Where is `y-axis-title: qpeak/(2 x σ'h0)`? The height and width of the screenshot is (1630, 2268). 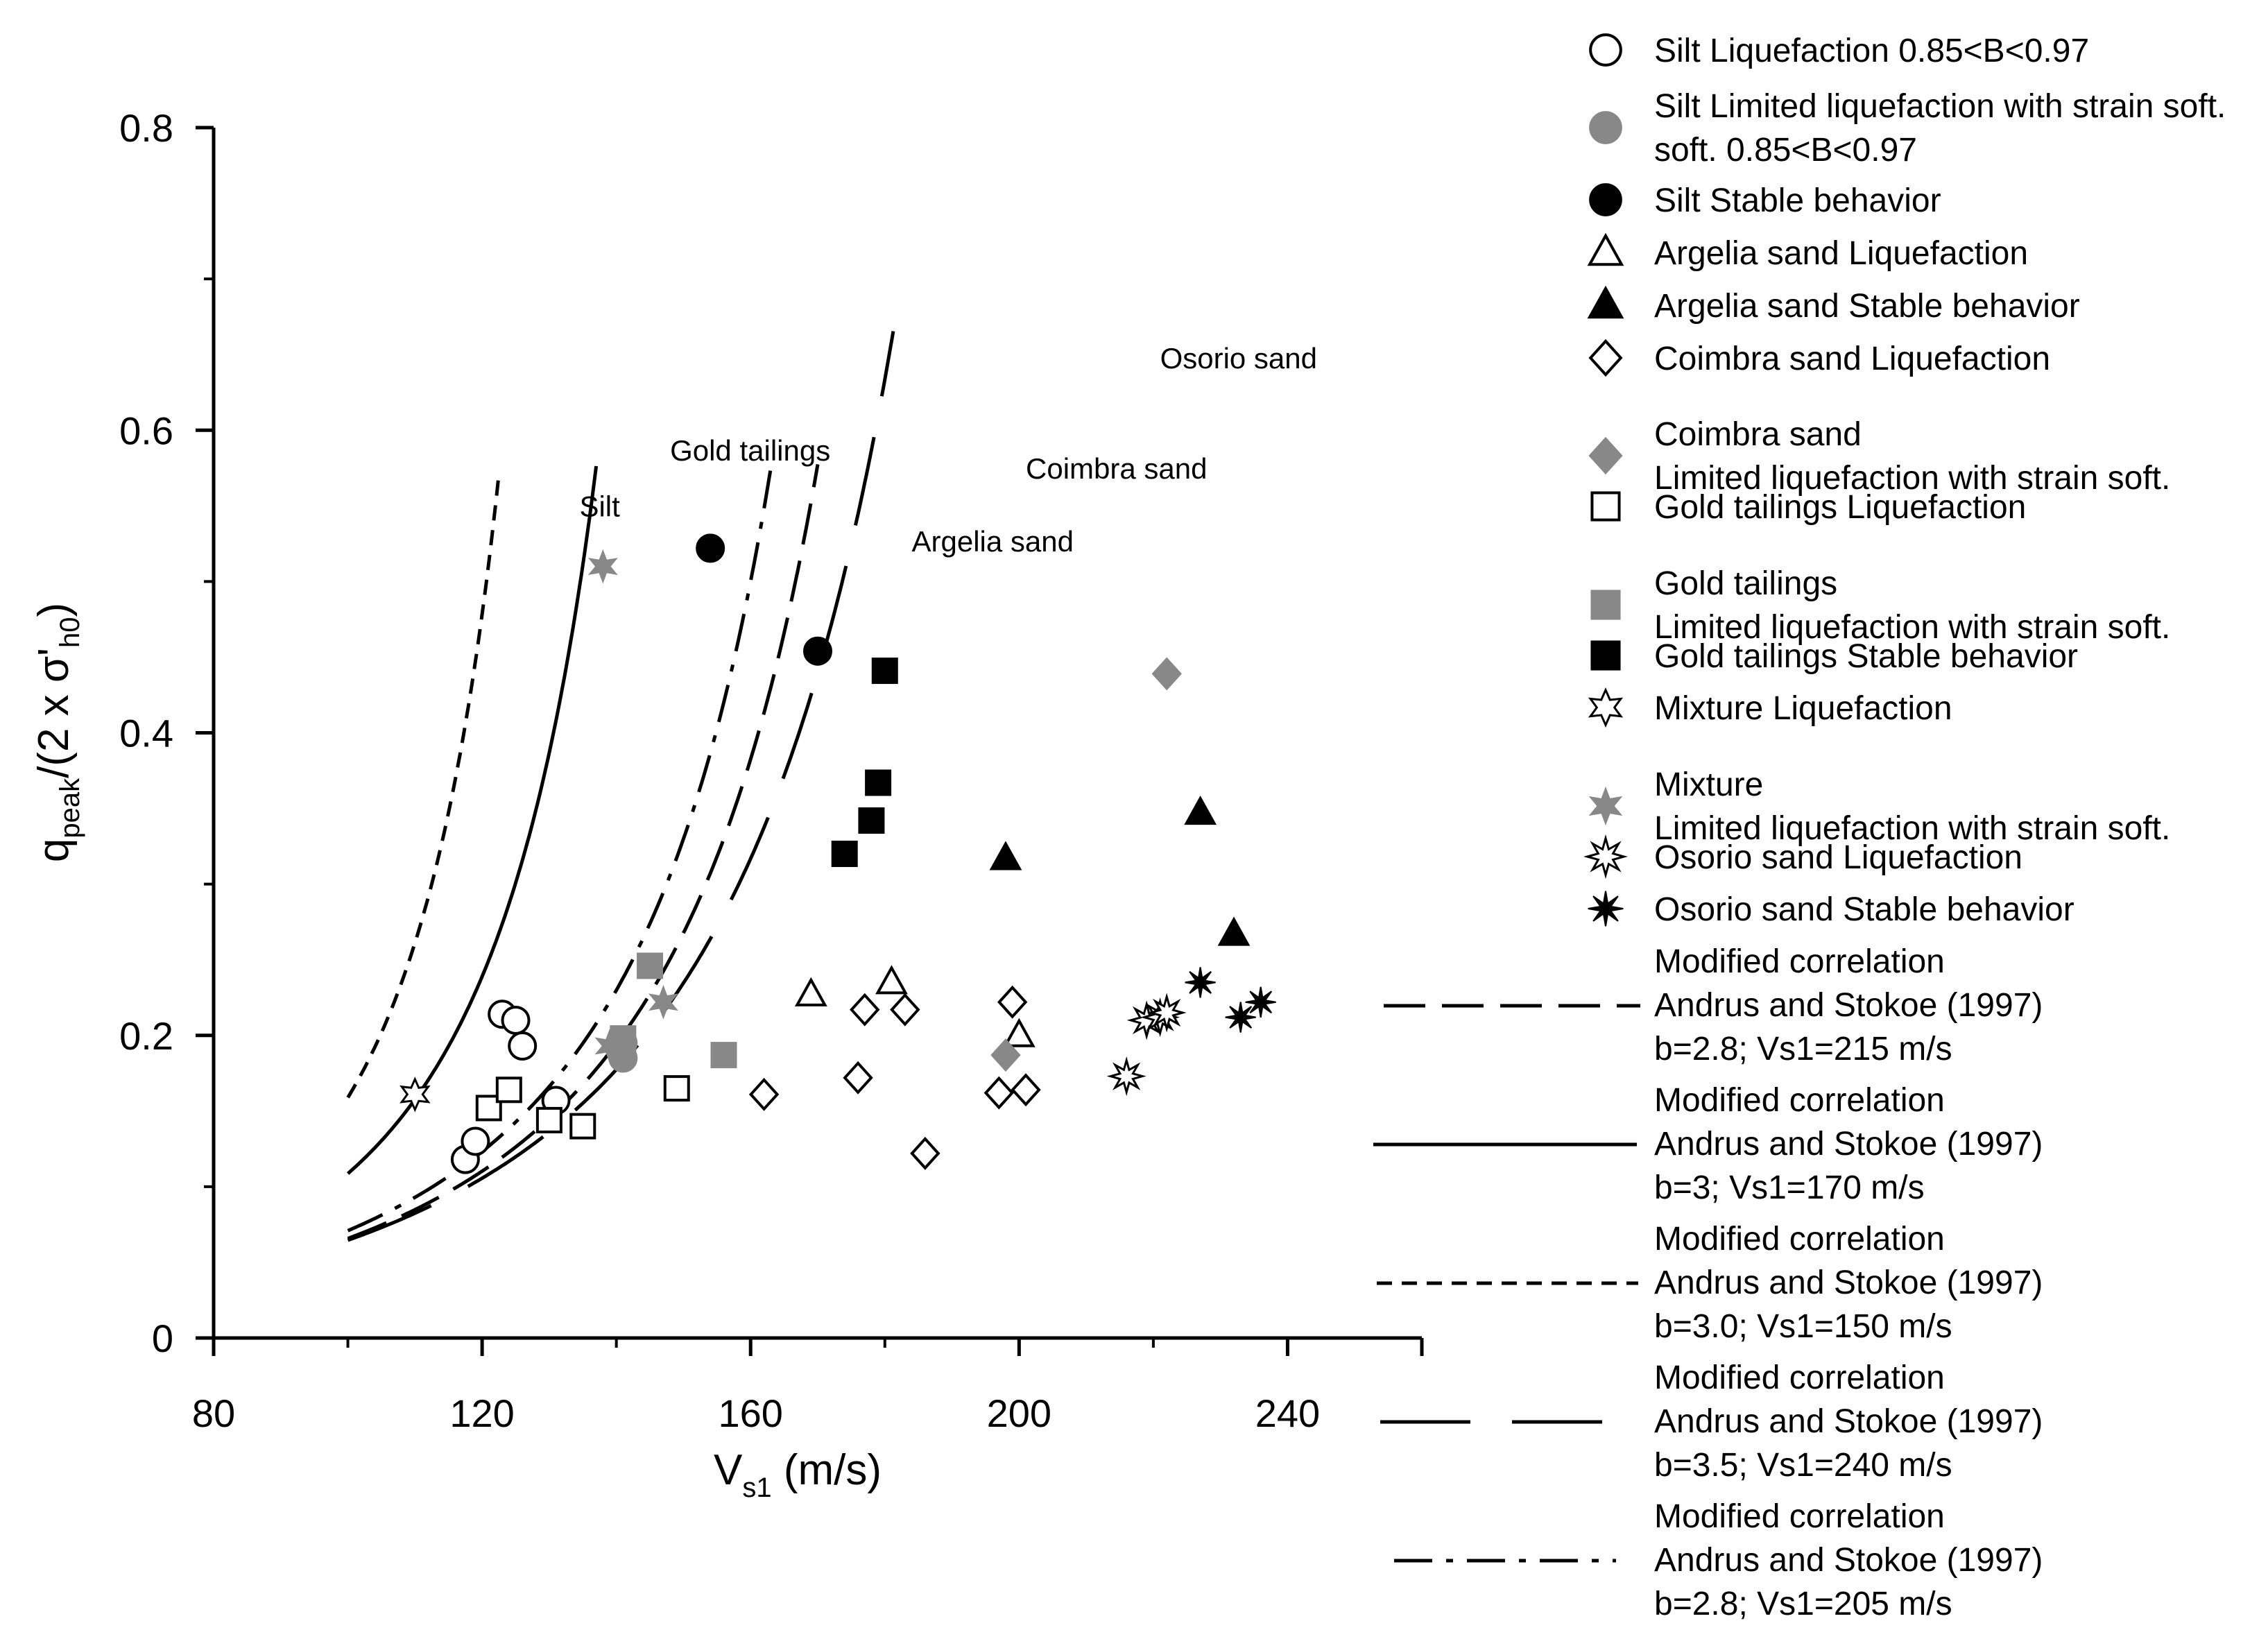 y-axis-title: qpeak/(2 x σ'h0) is located at coordinates (57, 732).